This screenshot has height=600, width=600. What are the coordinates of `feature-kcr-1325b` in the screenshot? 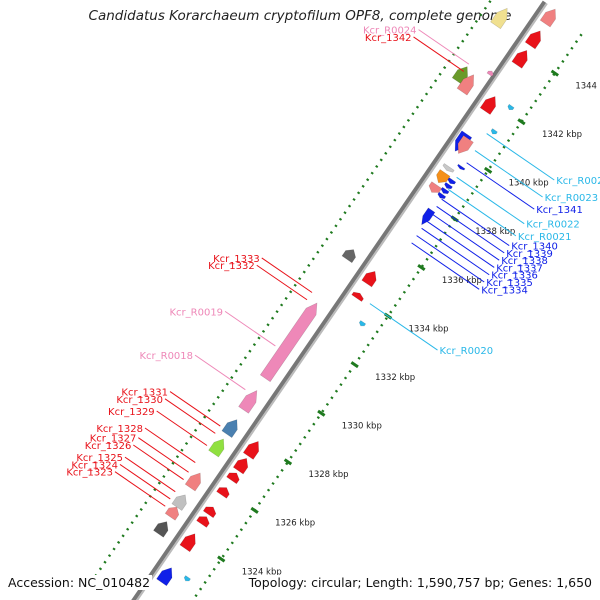 It's located at (209, 512).